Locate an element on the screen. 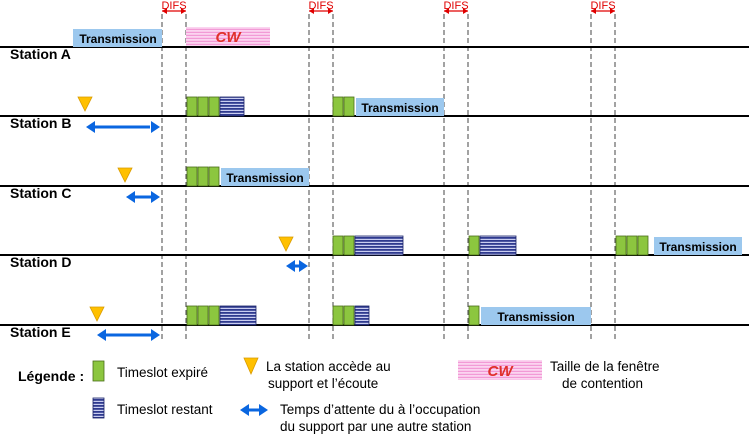  legend-cw-label: CW is located at coordinates (501, 371).